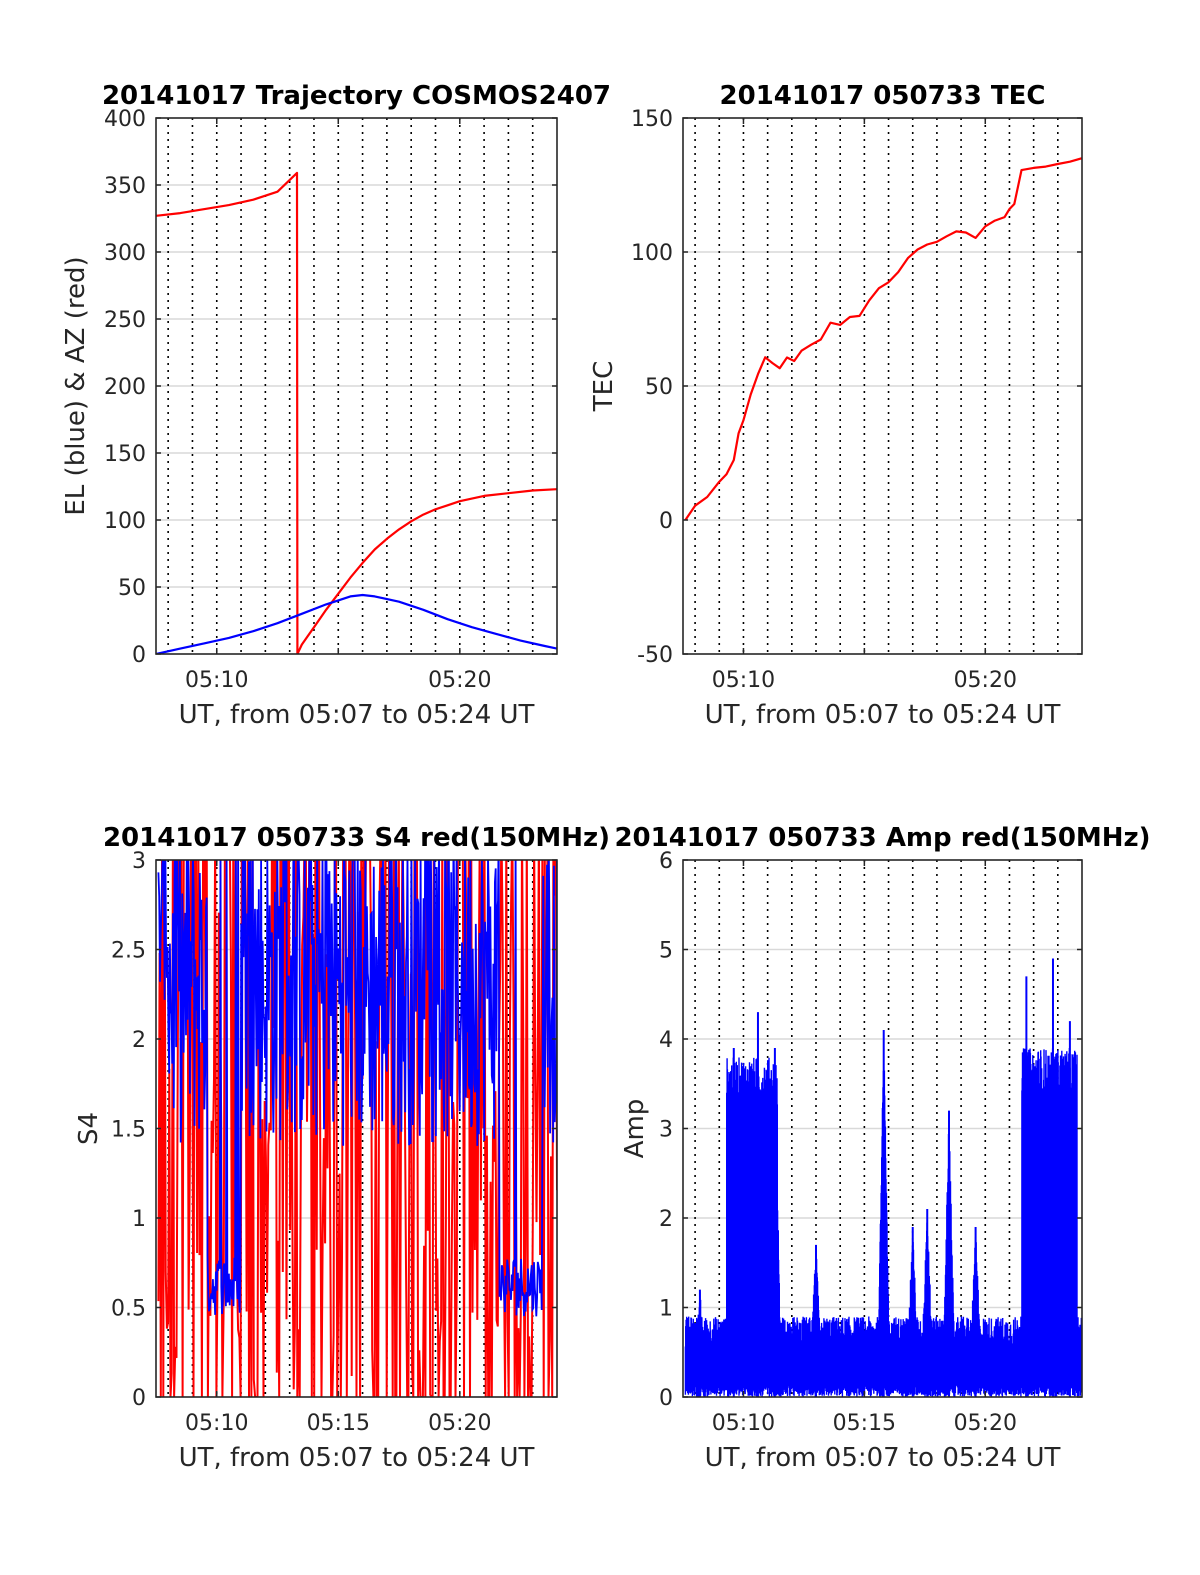 Image resolution: width=1200 pixels, height=1575 pixels. Describe the element at coordinates (128, 1130) in the screenshot. I see `y-tick-label: 1.5` at that location.